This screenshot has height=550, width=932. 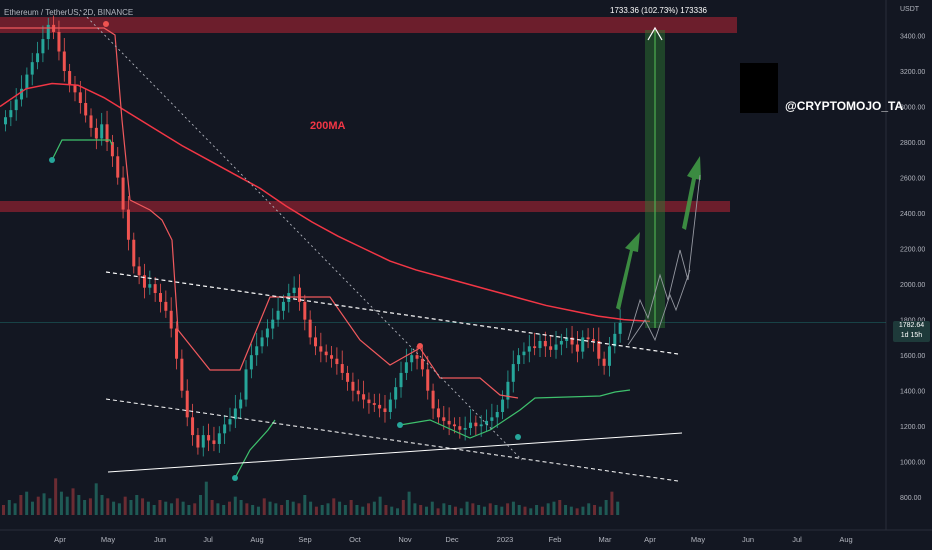 What do you see at coordinates (845, 539) in the screenshot?
I see `time-tick-label: Aug` at bounding box center [845, 539].